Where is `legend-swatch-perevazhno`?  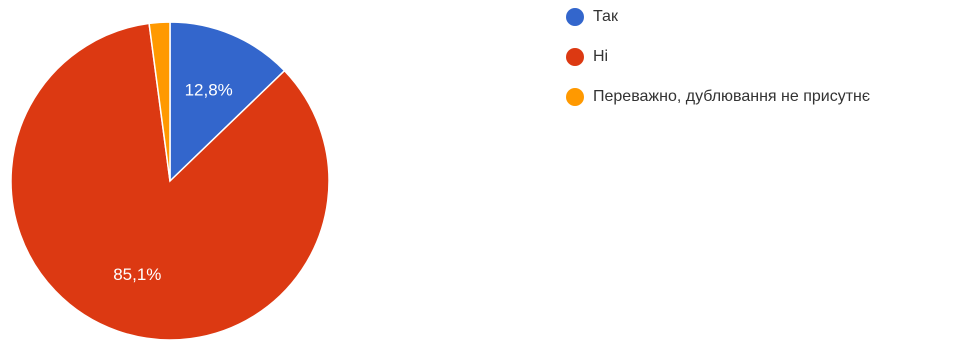 legend-swatch-perevazhno is located at coordinates (575, 96).